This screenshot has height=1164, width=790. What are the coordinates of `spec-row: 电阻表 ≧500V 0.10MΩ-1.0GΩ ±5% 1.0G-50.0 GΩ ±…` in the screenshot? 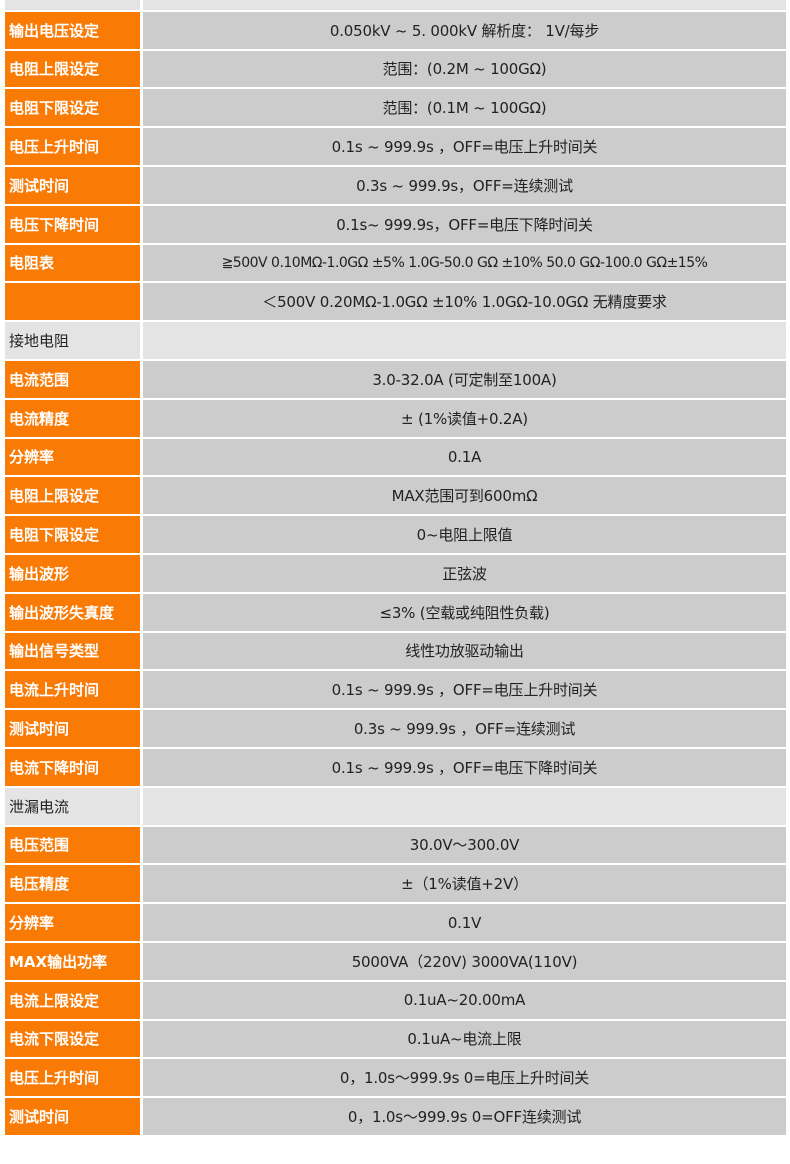 It's located at (395, 263).